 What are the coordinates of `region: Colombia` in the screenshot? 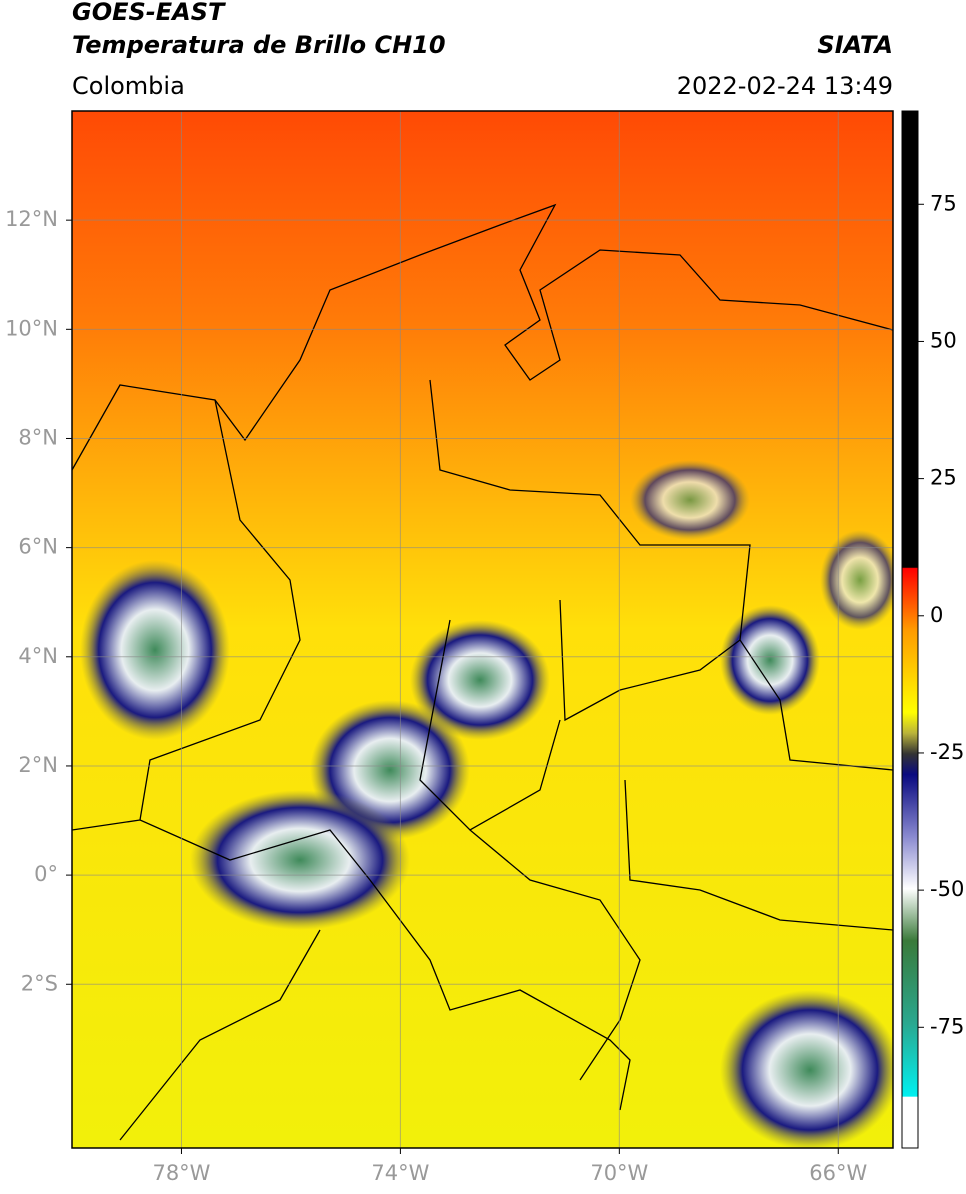 It's located at (128, 86).